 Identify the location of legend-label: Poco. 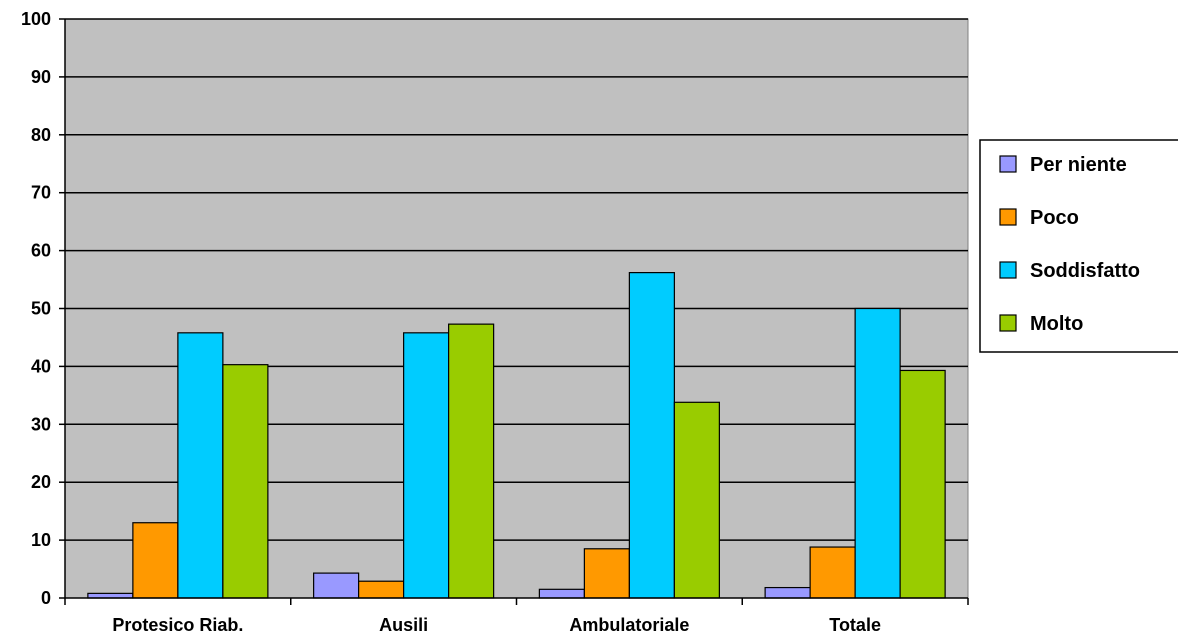
(1054, 218).